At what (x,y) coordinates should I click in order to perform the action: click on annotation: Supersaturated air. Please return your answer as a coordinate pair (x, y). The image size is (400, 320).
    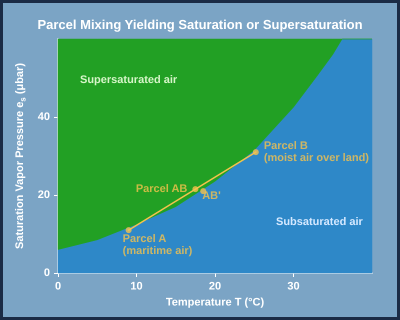
    Looking at the image, I should click on (129, 80).